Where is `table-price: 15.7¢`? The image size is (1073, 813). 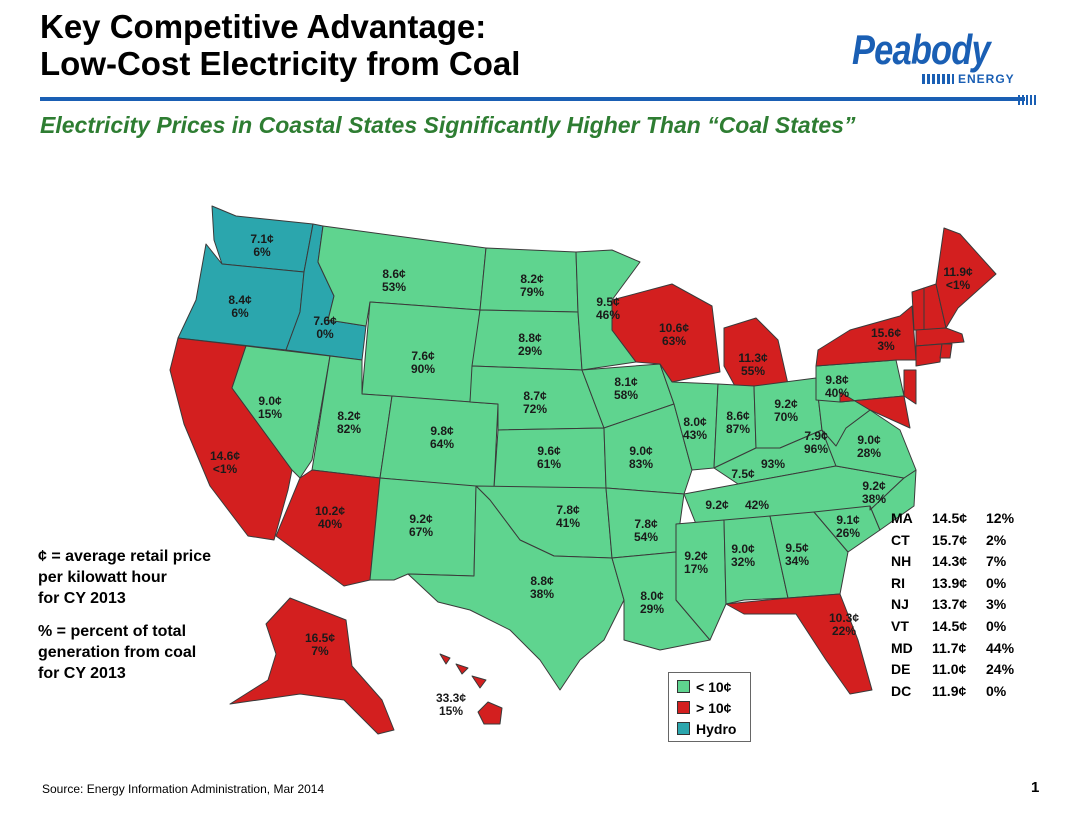
table-price: 15.7¢ is located at coordinates (950, 539).